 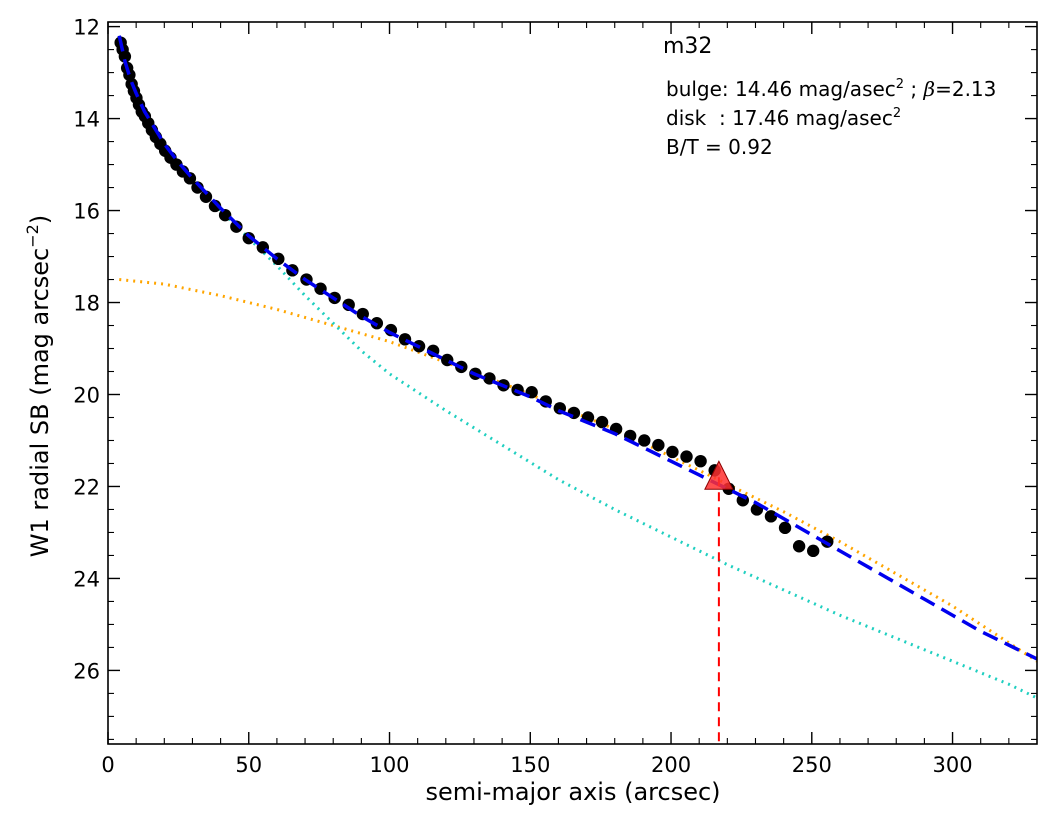 What do you see at coordinates (248, 765) in the screenshot?
I see `x-tick-label: 50` at bounding box center [248, 765].